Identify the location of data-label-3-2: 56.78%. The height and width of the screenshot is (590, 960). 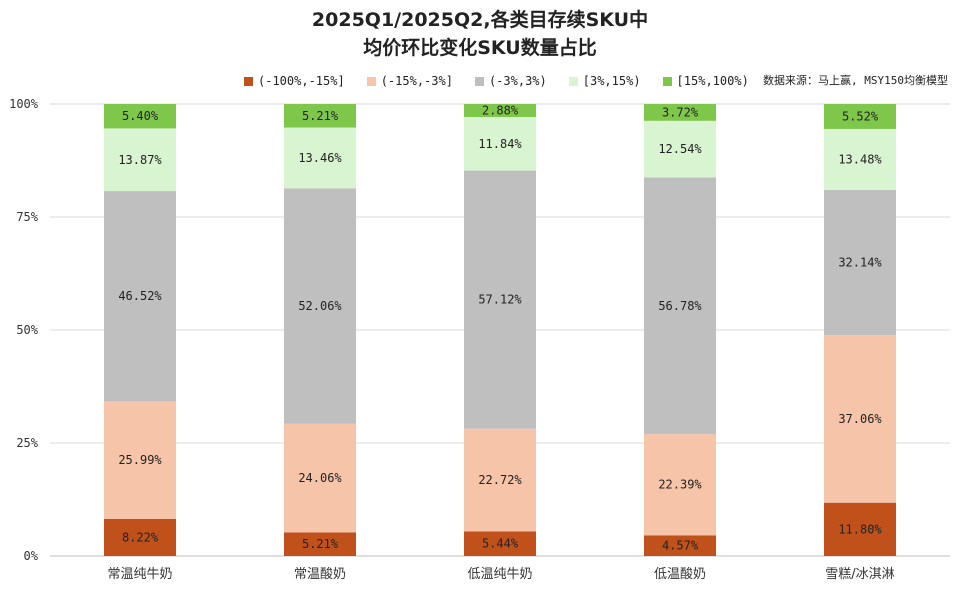
(680, 306).